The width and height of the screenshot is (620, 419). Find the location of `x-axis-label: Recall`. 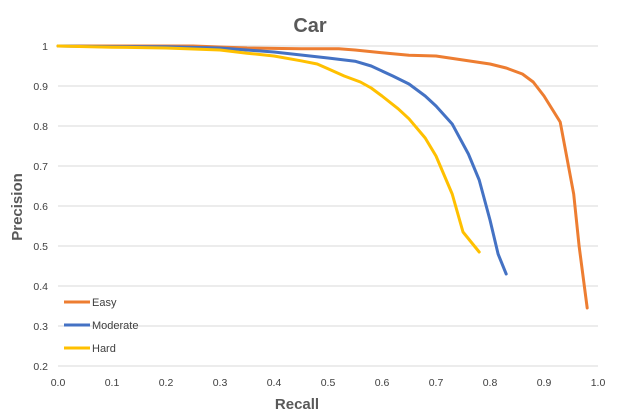

x-axis-label: Recall is located at coordinates (297, 404).